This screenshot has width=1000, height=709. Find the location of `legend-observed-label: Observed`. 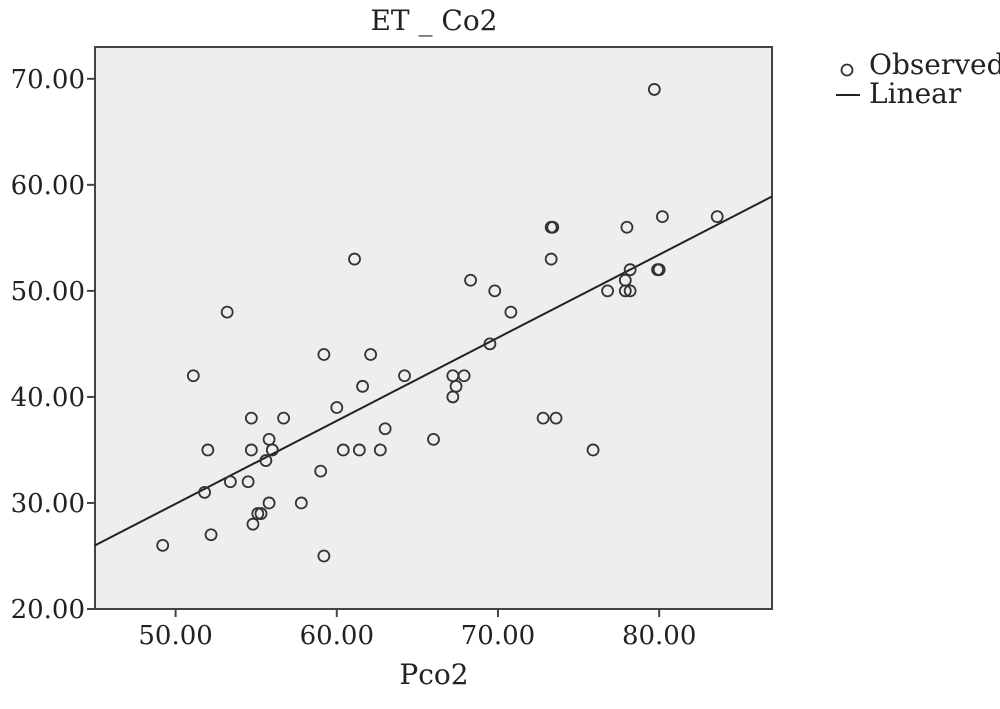

legend-observed-label: Observed is located at coordinates (934, 64).